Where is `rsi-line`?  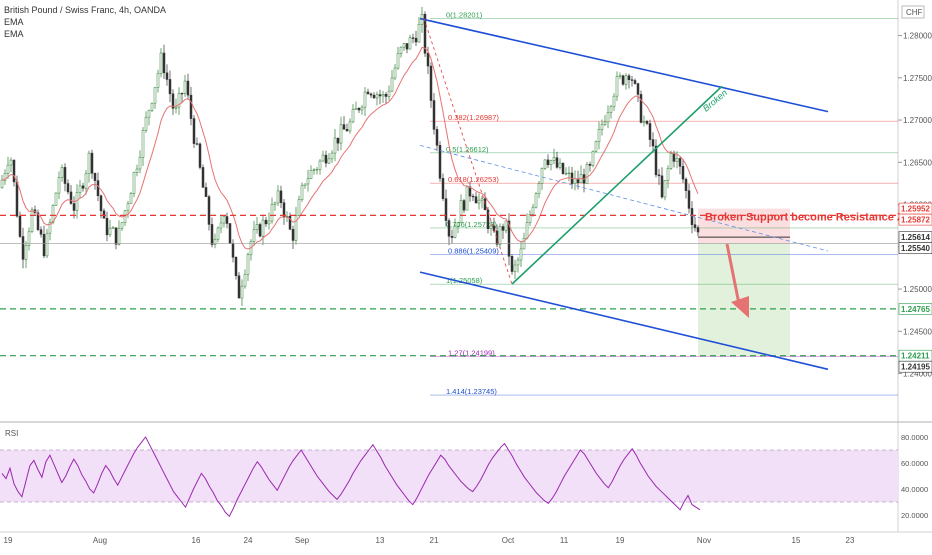 rsi-line is located at coordinates (351, 477).